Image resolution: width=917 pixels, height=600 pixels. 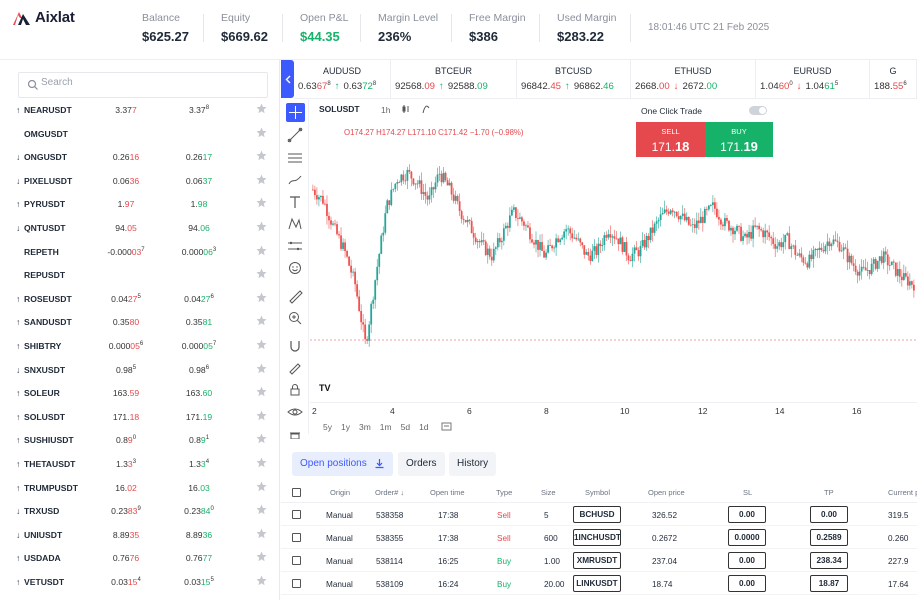 What do you see at coordinates (390, 492) in the screenshot?
I see `col-order: Order# ↓` at bounding box center [390, 492].